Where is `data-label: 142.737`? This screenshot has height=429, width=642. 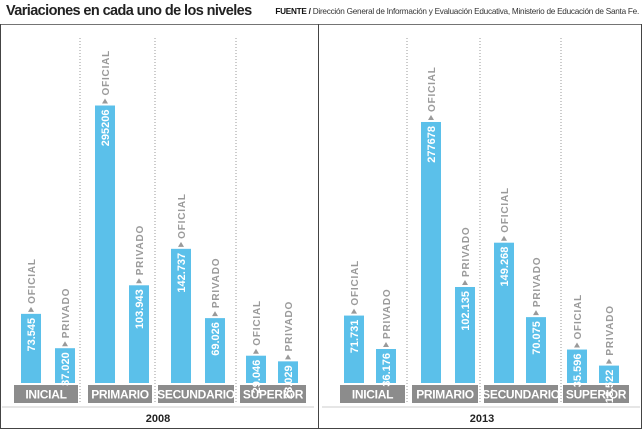 data-label: 142.737 is located at coordinates (182, 273).